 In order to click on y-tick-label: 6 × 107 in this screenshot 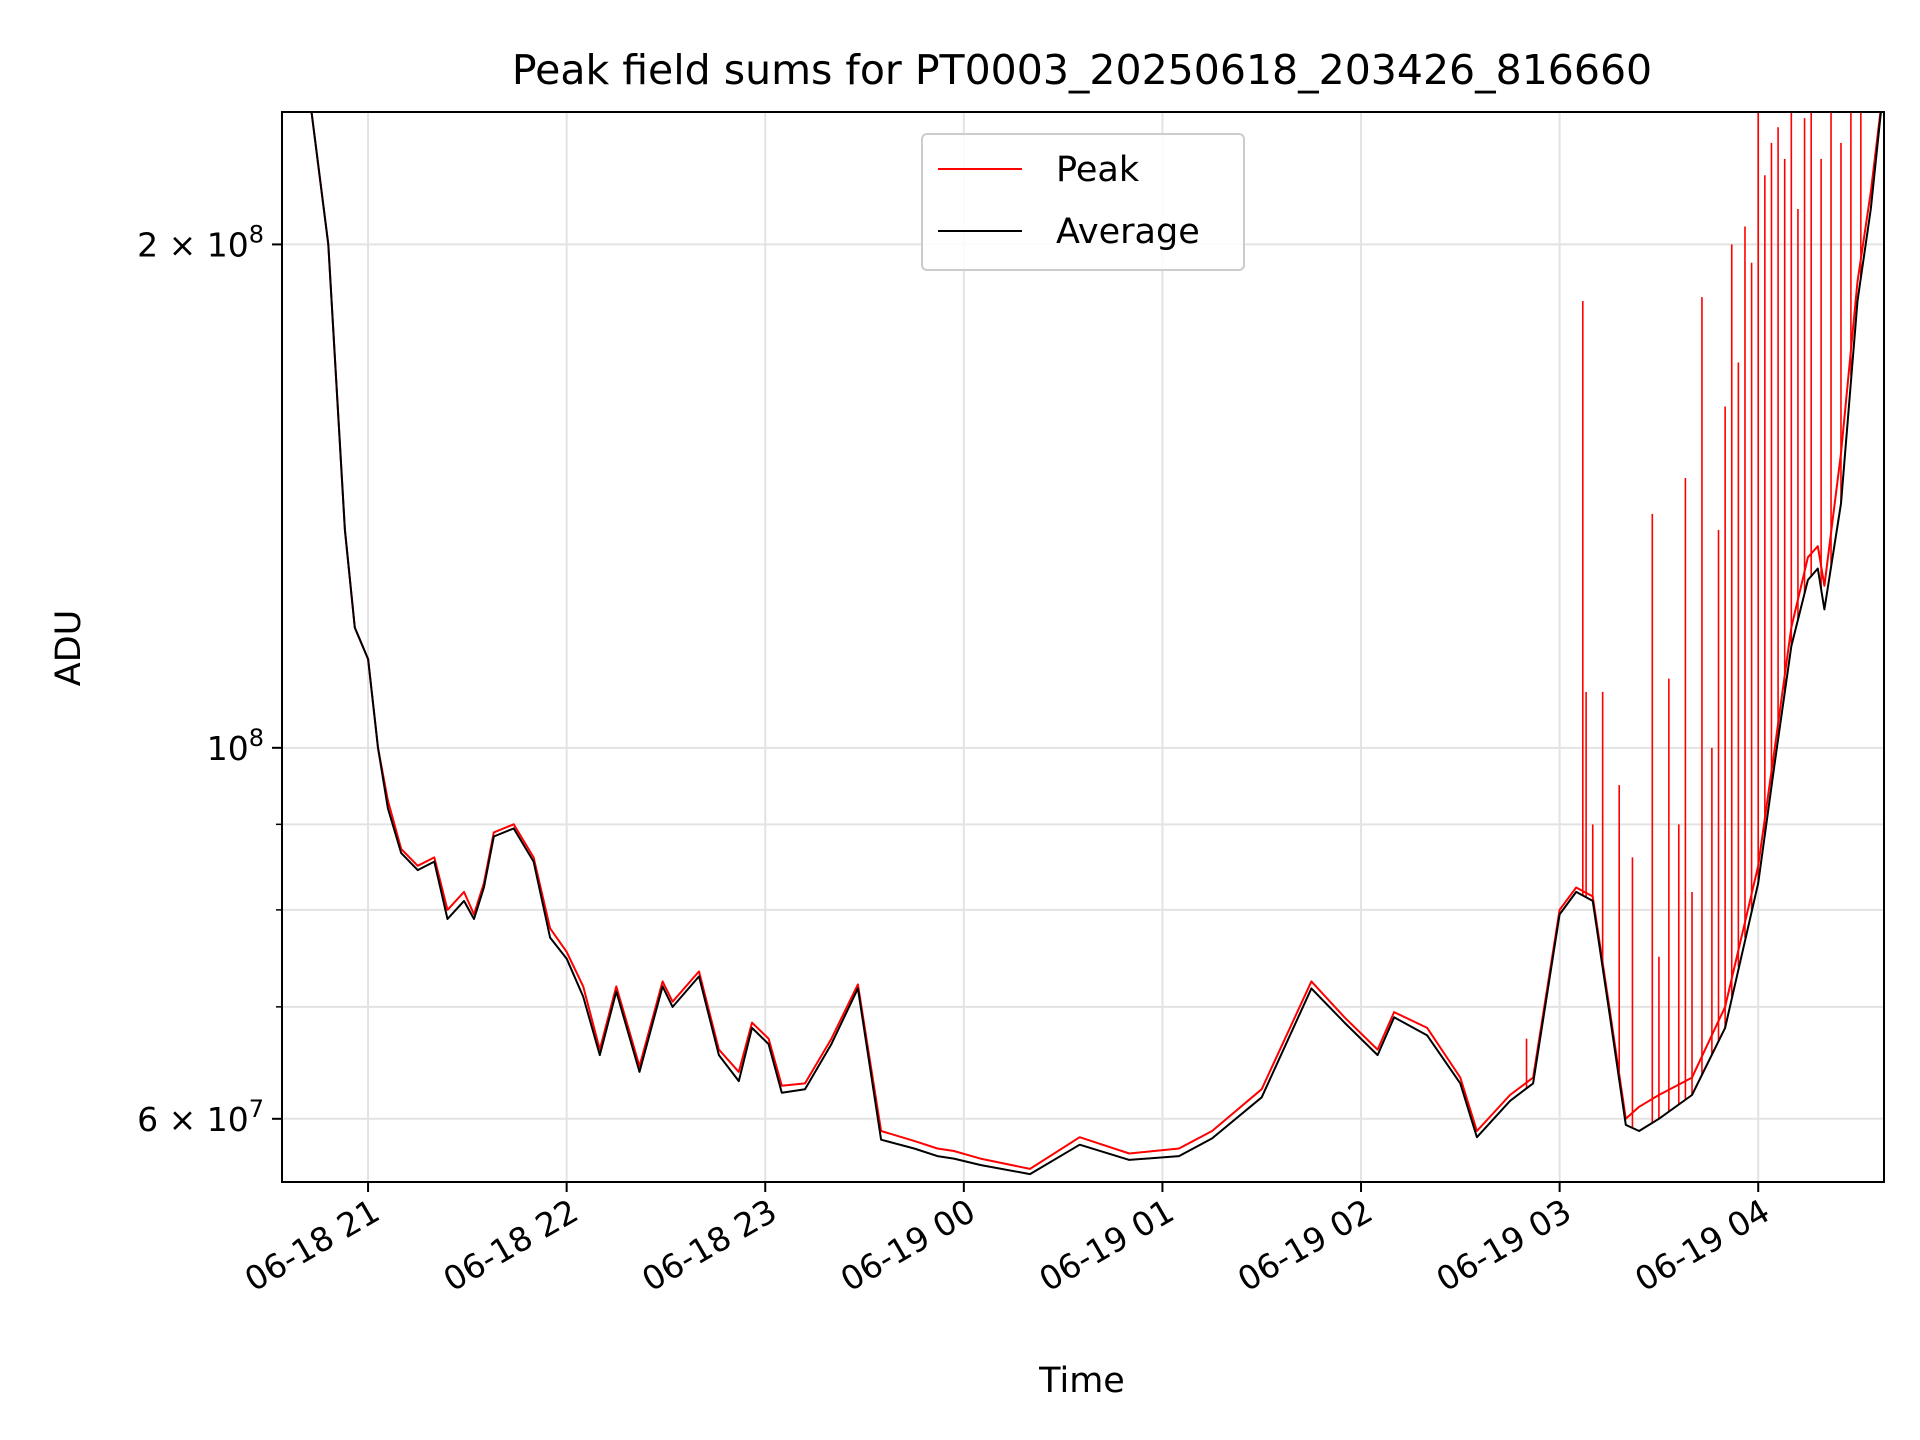, I will do `click(200, 1117)`.